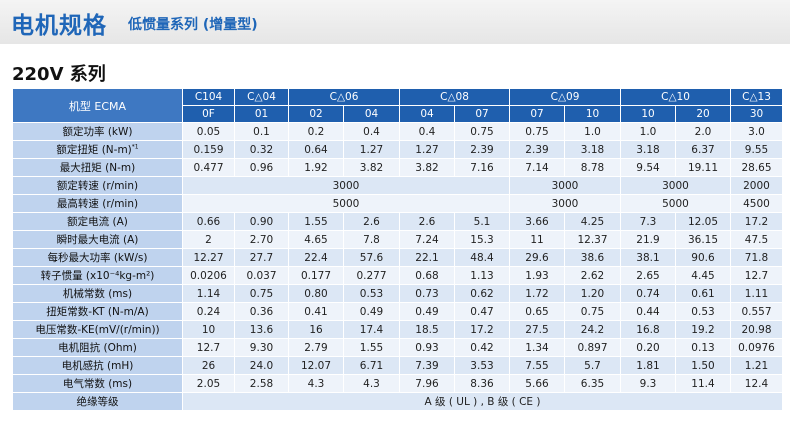 The height and width of the screenshot is (430, 790). Describe the element at coordinates (371, 239) in the screenshot. I see `table-cell: 7.8` at that location.